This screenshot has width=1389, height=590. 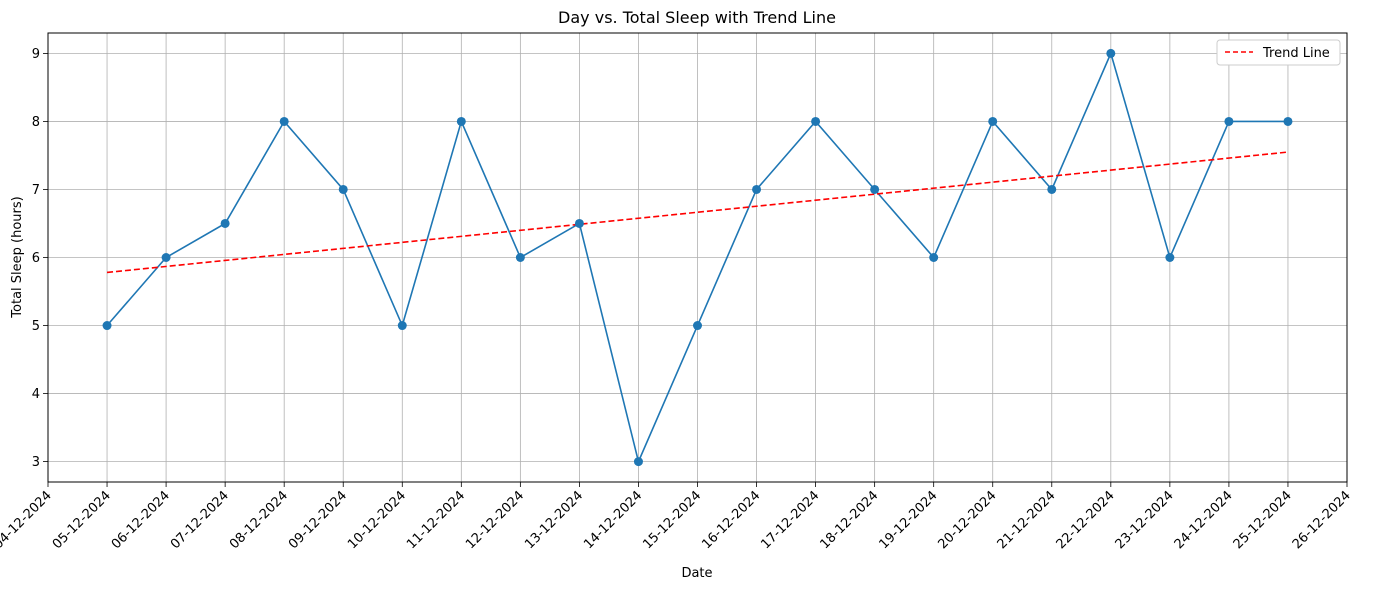 I want to click on y-tick-label: 6, so click(x=36, y=258).